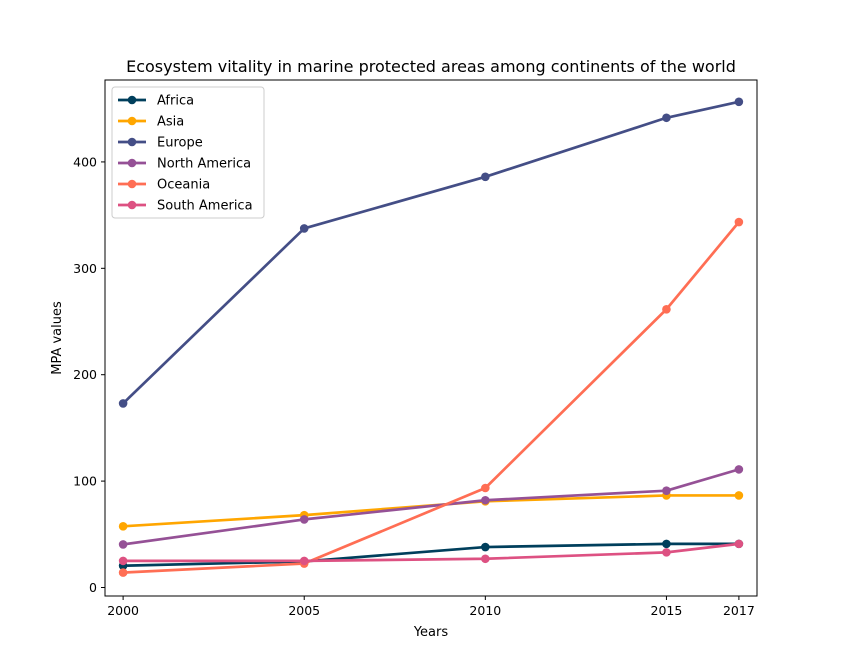 The width and height of the screenshot is (842, 670). I want to click on legend-label: North America, so click(204, 164).